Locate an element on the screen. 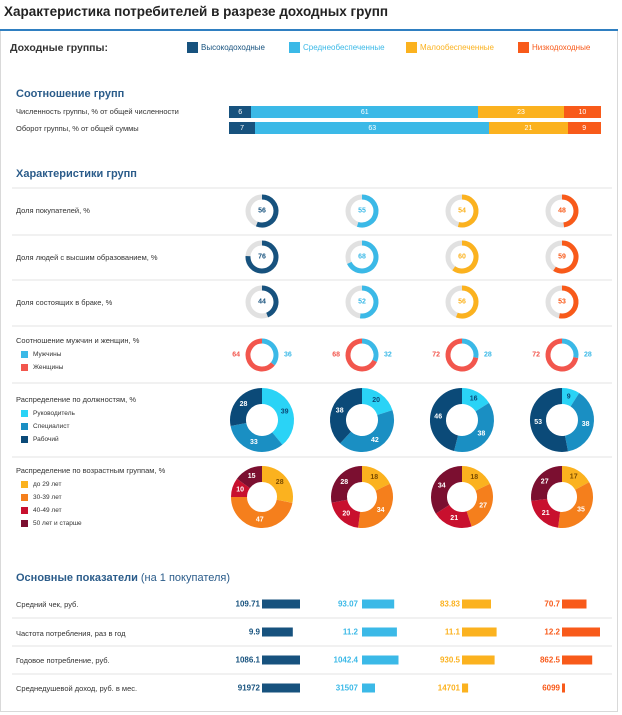 This screenshot has width=622, height=715. gauge-value: 60 is located at coordinates (462, 257).